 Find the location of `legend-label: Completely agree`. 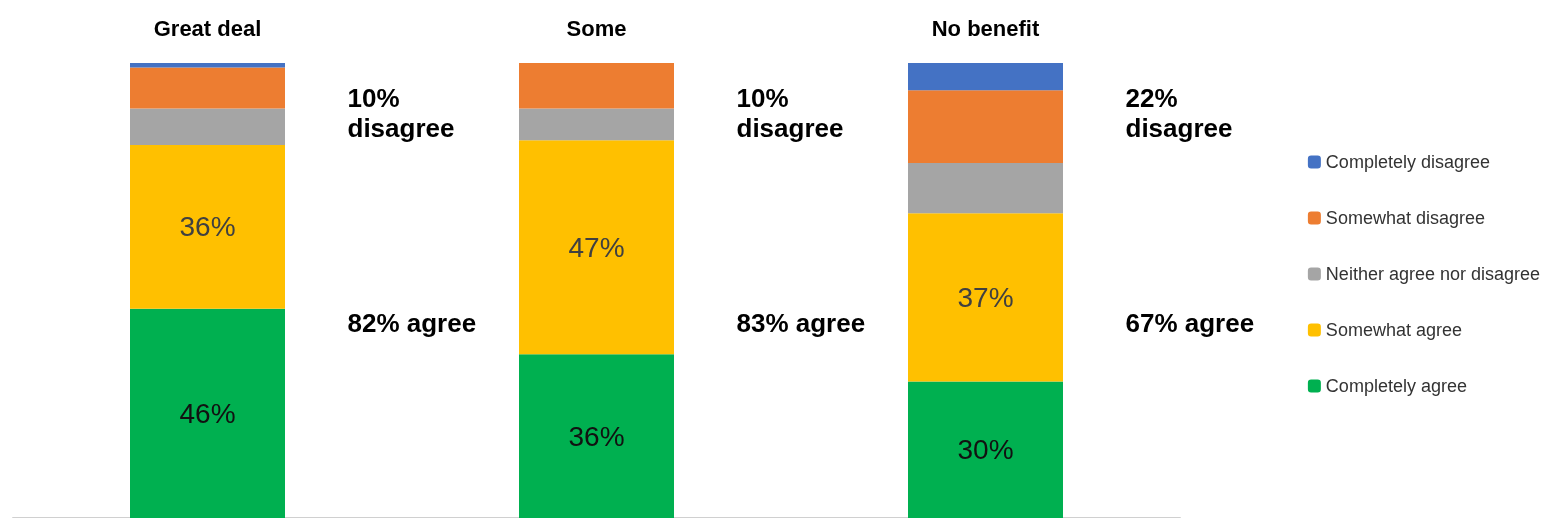

legend-label: Completely agree is located at coordinates (1396, 386).